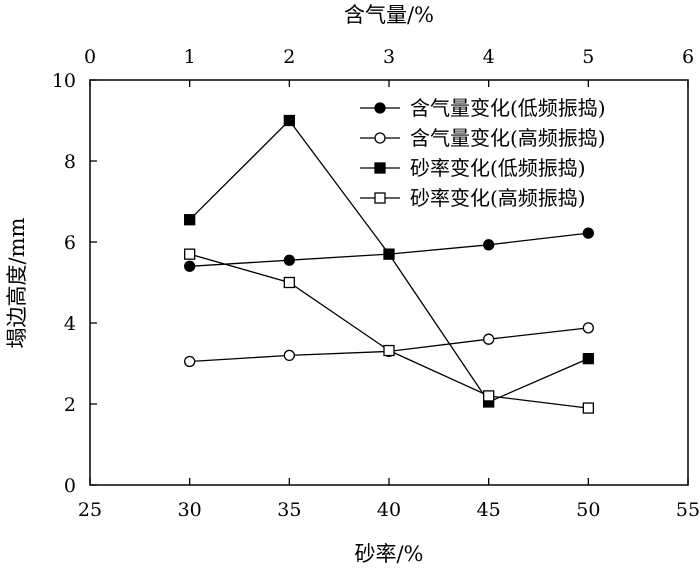  I want to click on x-top-tick-label-6: 6, so click(688, 57).